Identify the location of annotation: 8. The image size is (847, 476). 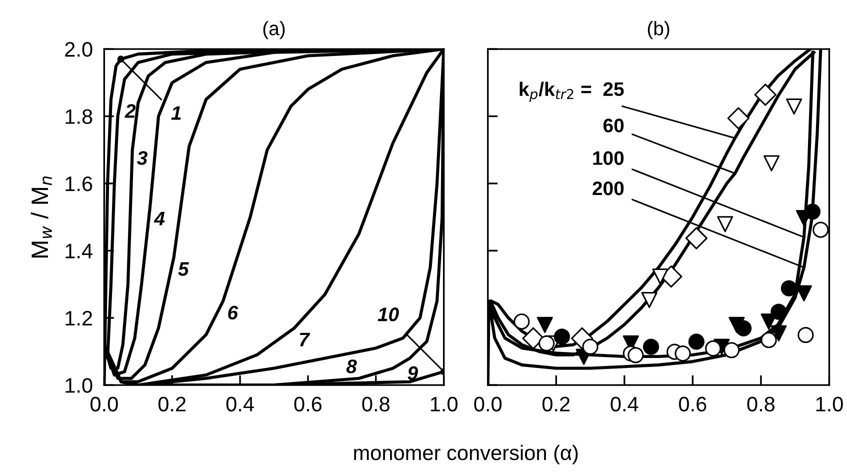
(351, 367).